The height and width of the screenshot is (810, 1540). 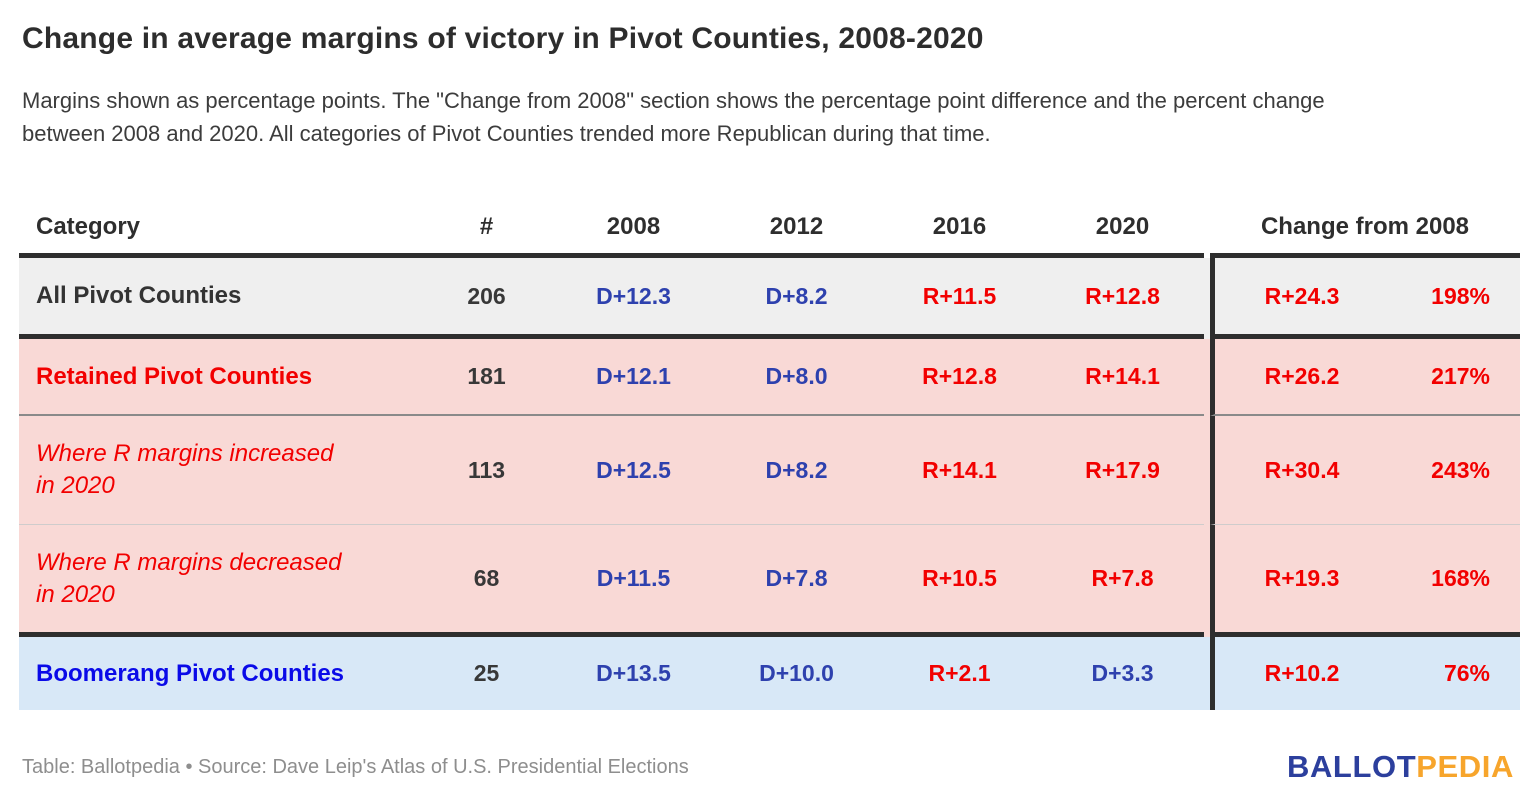 What do you see at coordinates (1302, 469) in the screenshot?
I see `change-pp-cell: R+30.4` at bounding box center [1302, 469].